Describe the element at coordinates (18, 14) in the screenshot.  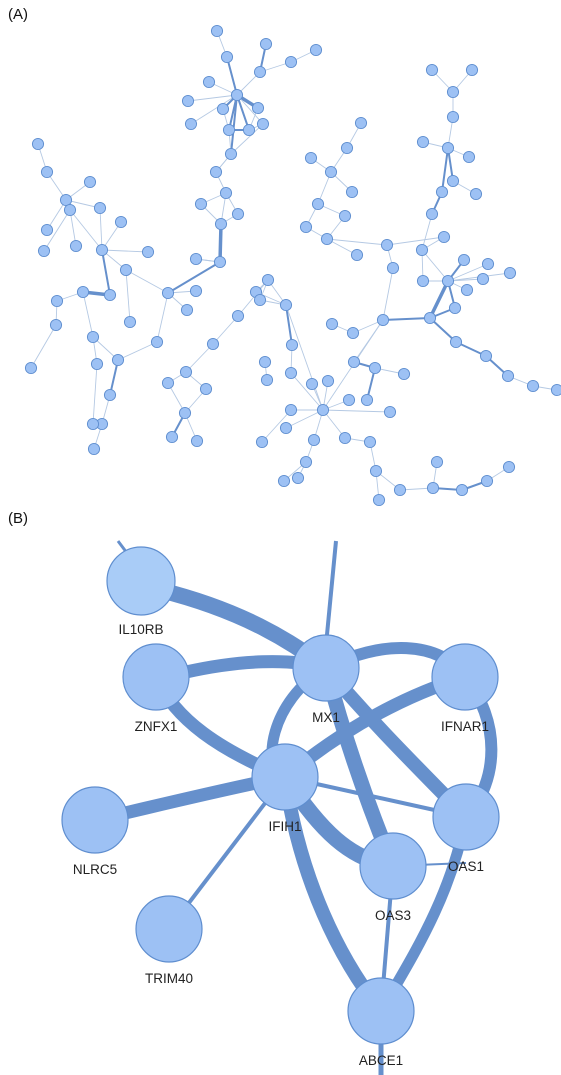
I see `panel-a-label: (A)` at that location.